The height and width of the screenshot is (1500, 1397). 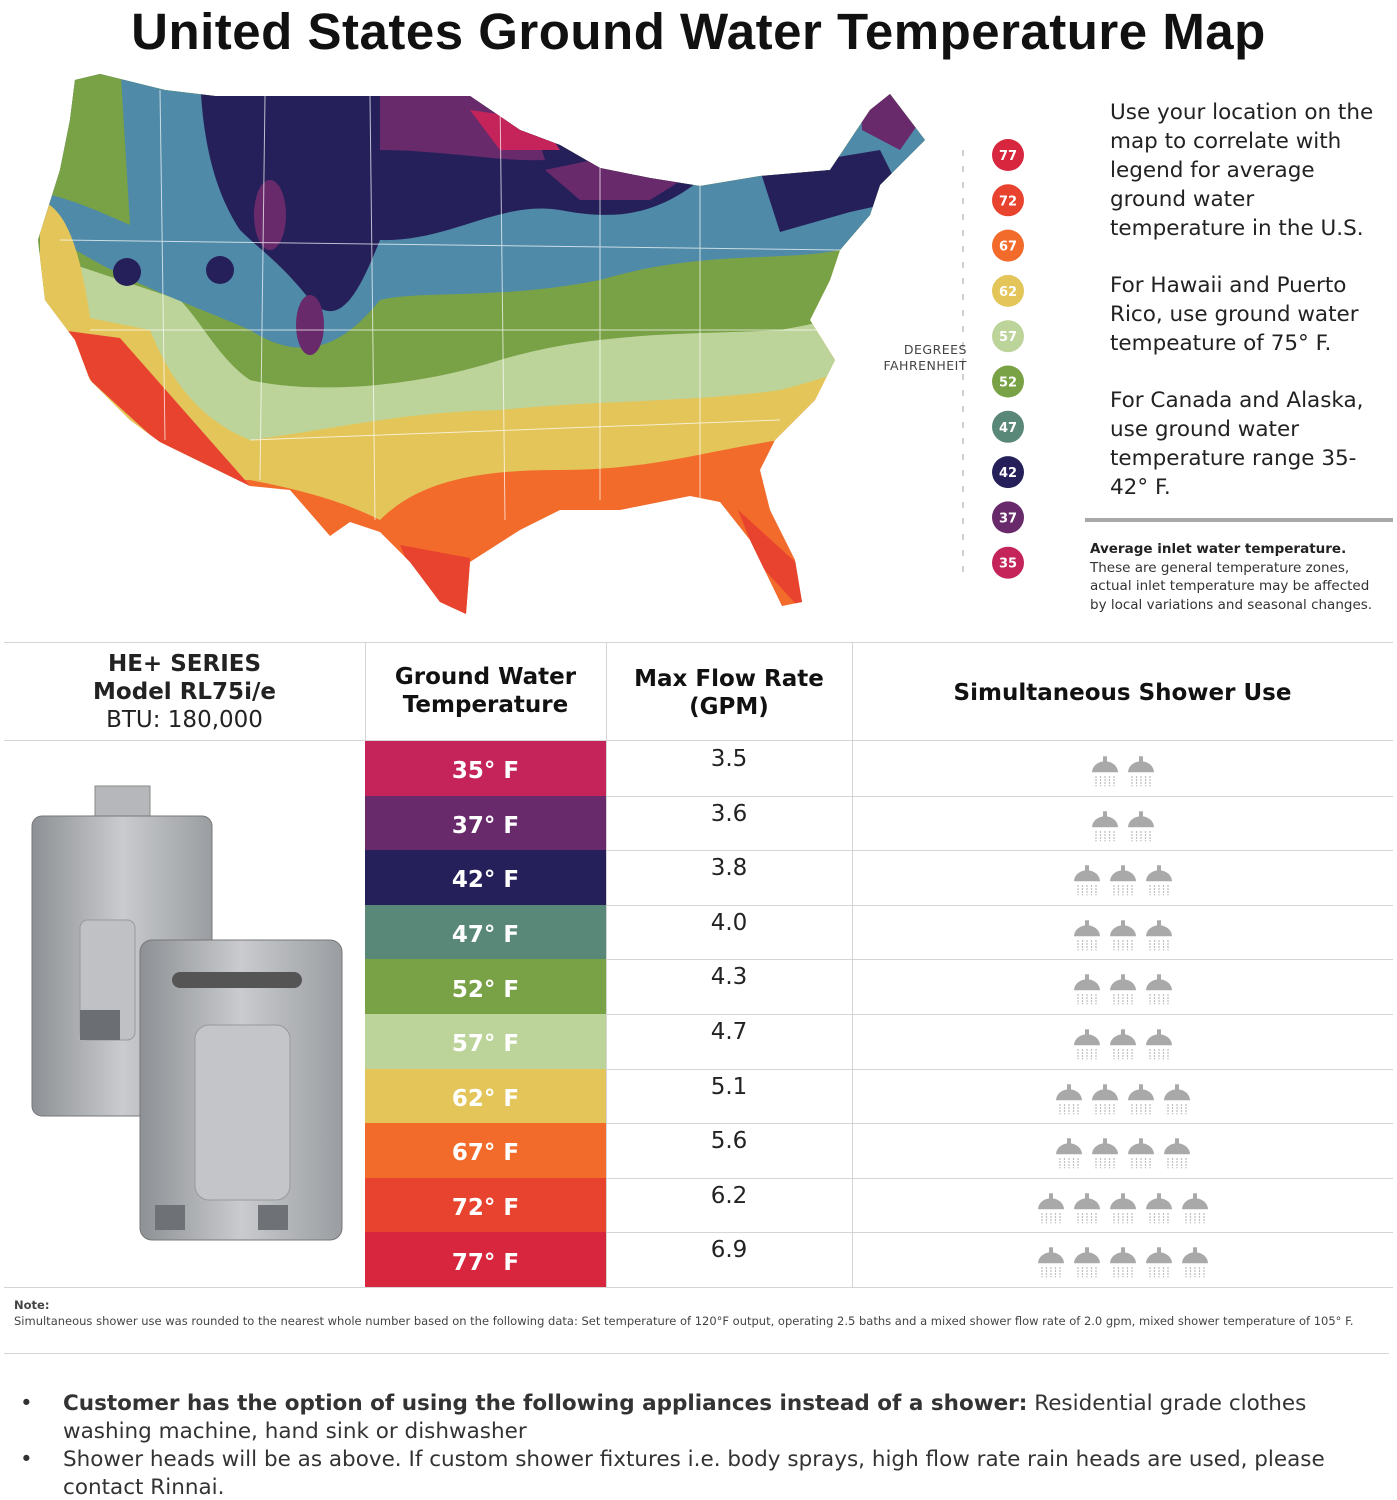 I want to click on temperature-label: 47° F, so click(x=485, y=935).